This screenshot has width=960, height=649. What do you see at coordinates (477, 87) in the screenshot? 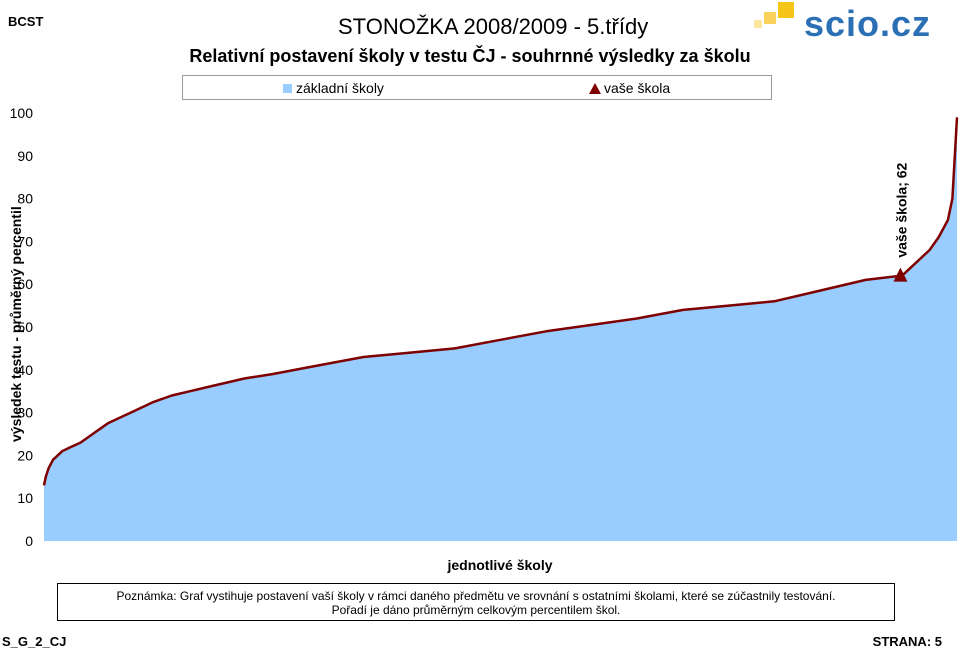
I see `chart-legend: základní školy vaše škola` at bounding box center [477, 87].